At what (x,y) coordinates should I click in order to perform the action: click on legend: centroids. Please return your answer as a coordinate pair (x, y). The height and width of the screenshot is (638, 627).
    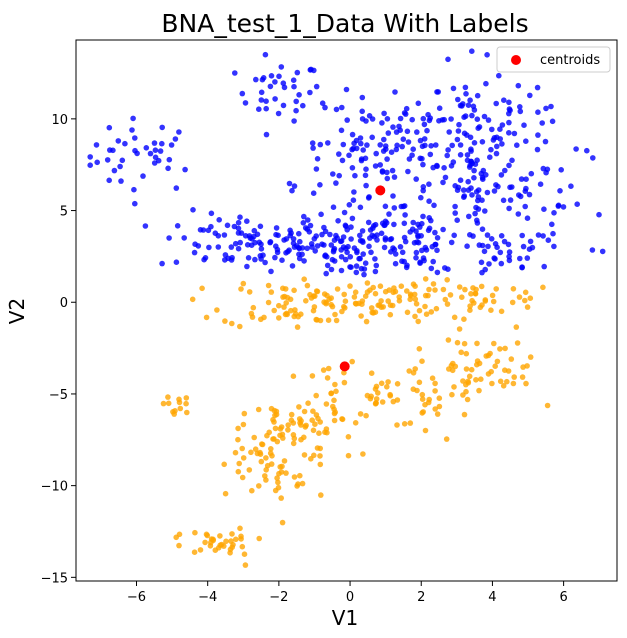
    Looking at the image, I should click on (553, 59).